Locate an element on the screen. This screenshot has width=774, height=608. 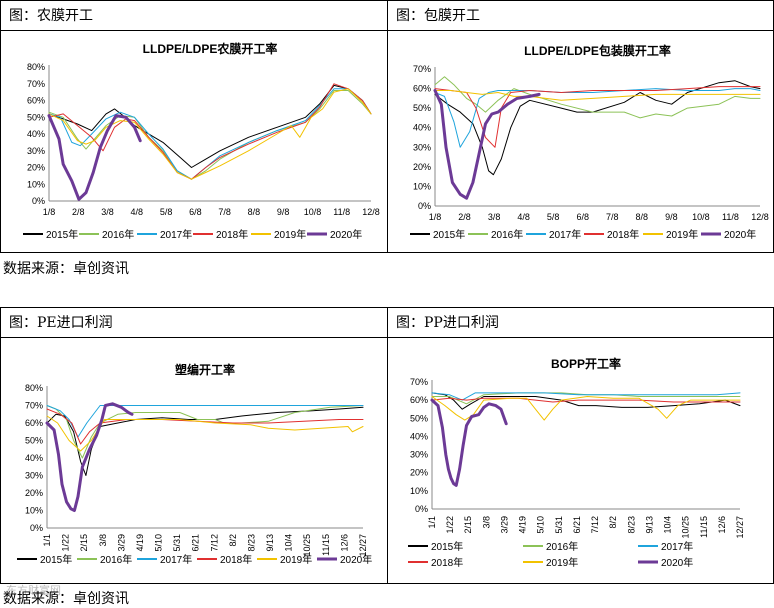
x-tick-label: 5/8 is located at coordinates (166, 212).